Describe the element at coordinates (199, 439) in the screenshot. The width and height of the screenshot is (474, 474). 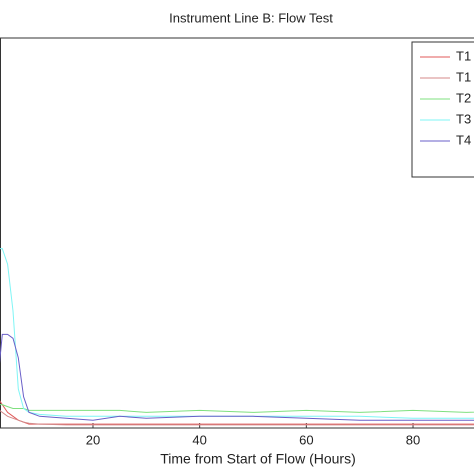
I see `x-tick-label: 40` at that location.